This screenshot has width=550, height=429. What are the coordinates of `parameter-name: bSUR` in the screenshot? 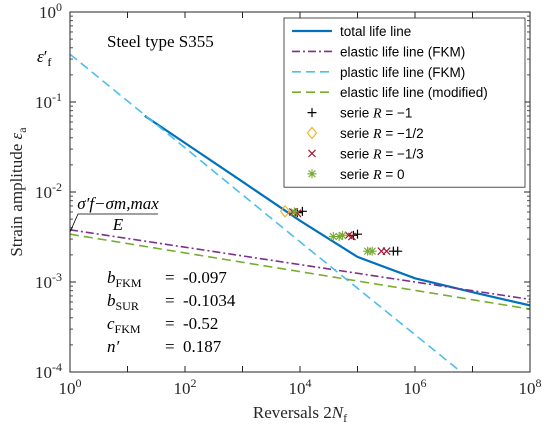 It's located at (123, 302).